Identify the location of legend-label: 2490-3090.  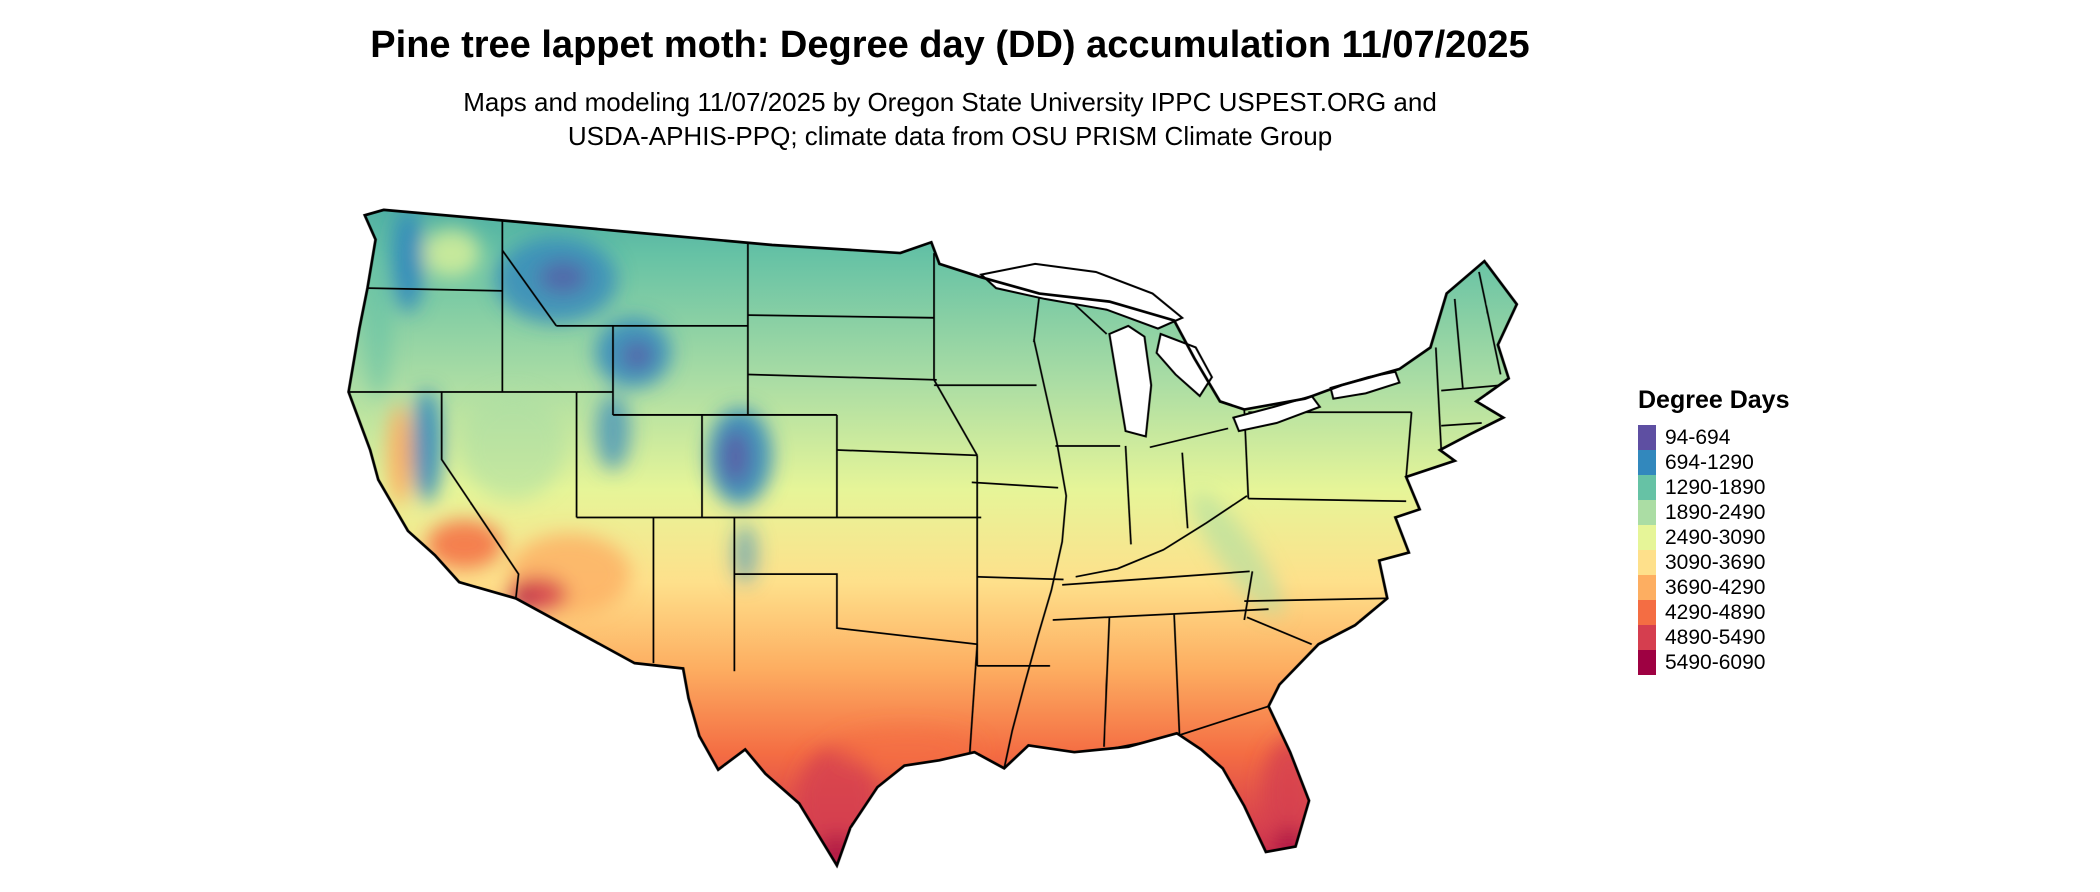
(1715, 537).